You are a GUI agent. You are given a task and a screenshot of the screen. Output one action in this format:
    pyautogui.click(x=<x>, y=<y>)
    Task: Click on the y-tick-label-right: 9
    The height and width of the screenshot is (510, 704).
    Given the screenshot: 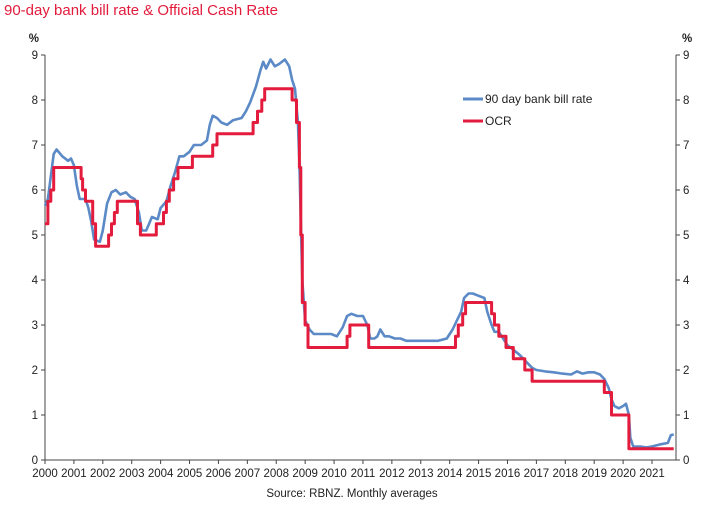 What is the action you would take?
    pyautogui.click(x=686, y=56)
    